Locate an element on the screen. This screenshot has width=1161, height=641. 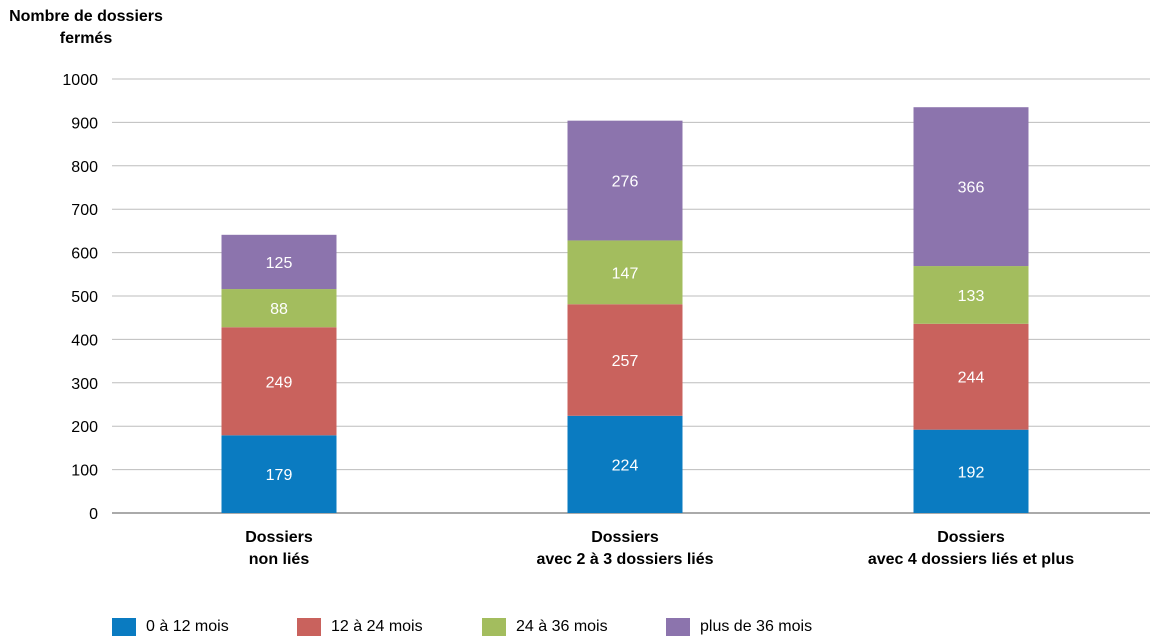
x-tick-label-line: avec 4 dossiers liés et plus is located at coordinates (971, 559).